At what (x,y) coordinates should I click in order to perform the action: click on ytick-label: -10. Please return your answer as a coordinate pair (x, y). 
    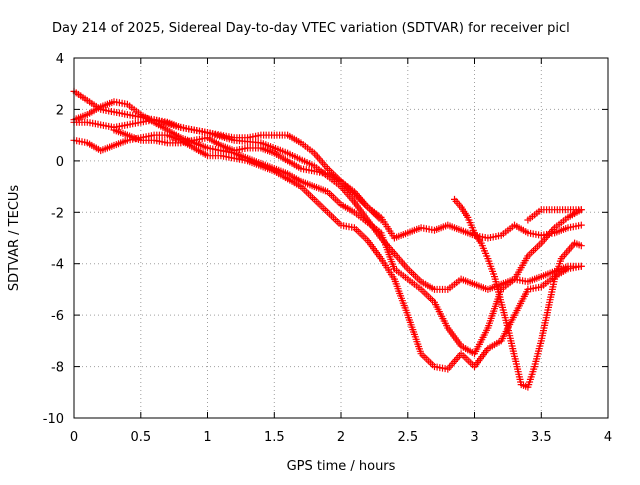
    Looking at the image, I should click on (53, 419).